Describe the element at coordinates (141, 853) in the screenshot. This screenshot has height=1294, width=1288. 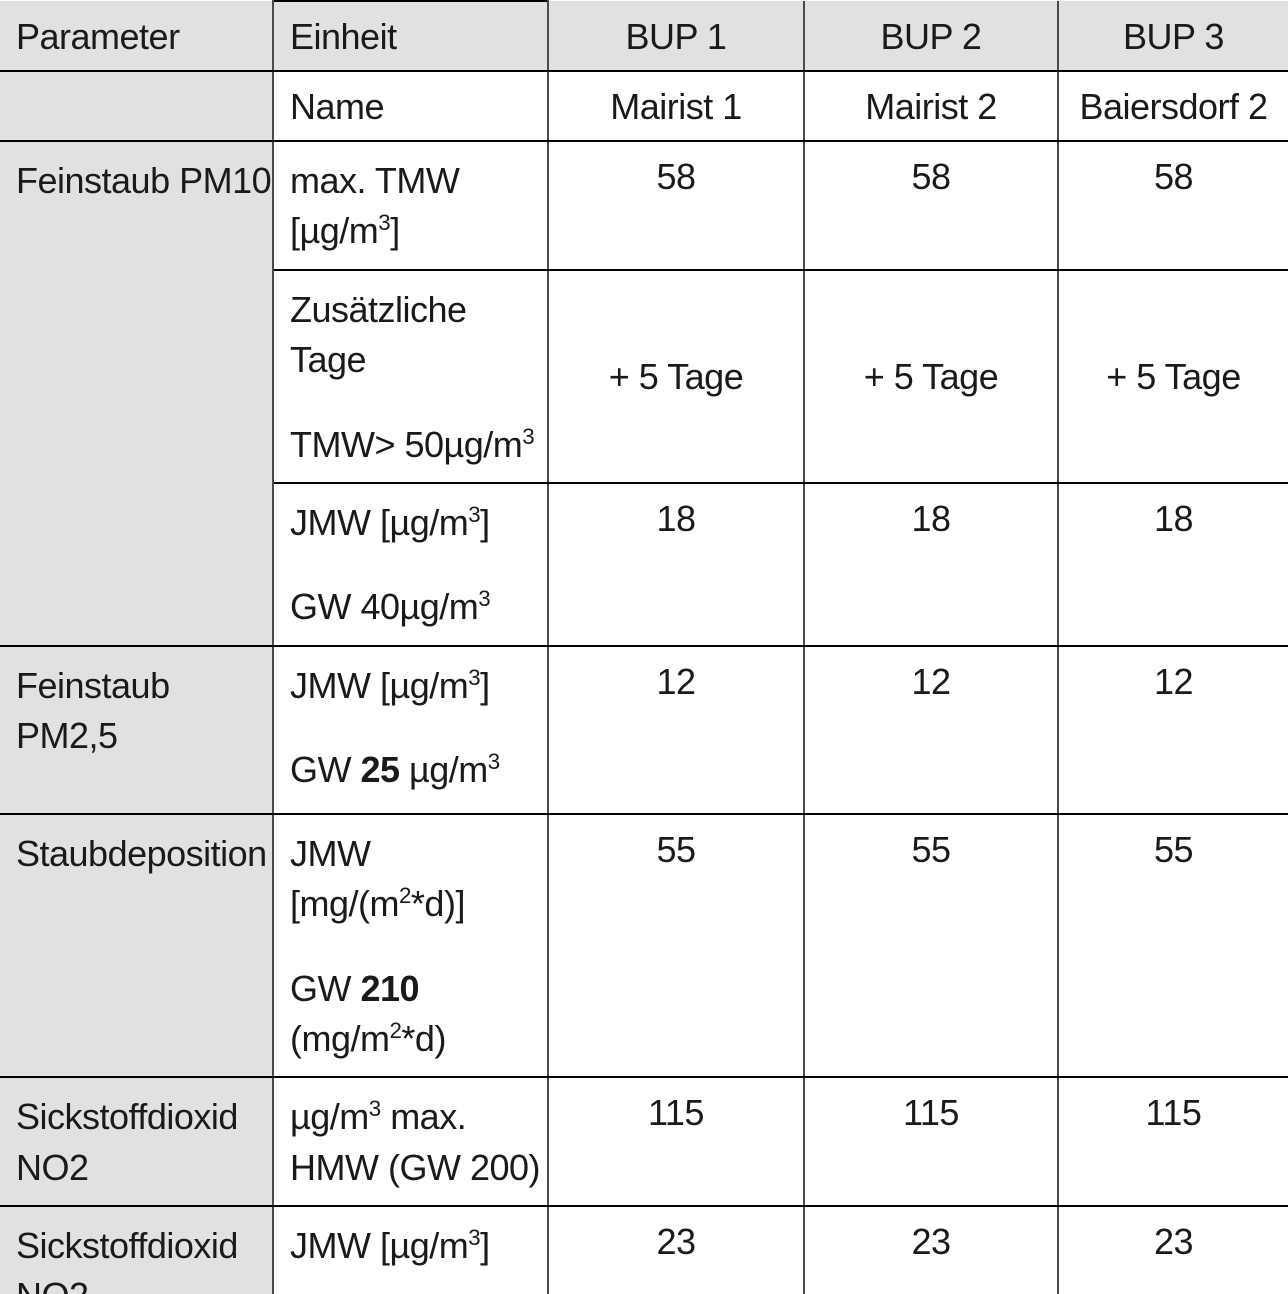
I see `param-line: Staubdeposition` at that location.